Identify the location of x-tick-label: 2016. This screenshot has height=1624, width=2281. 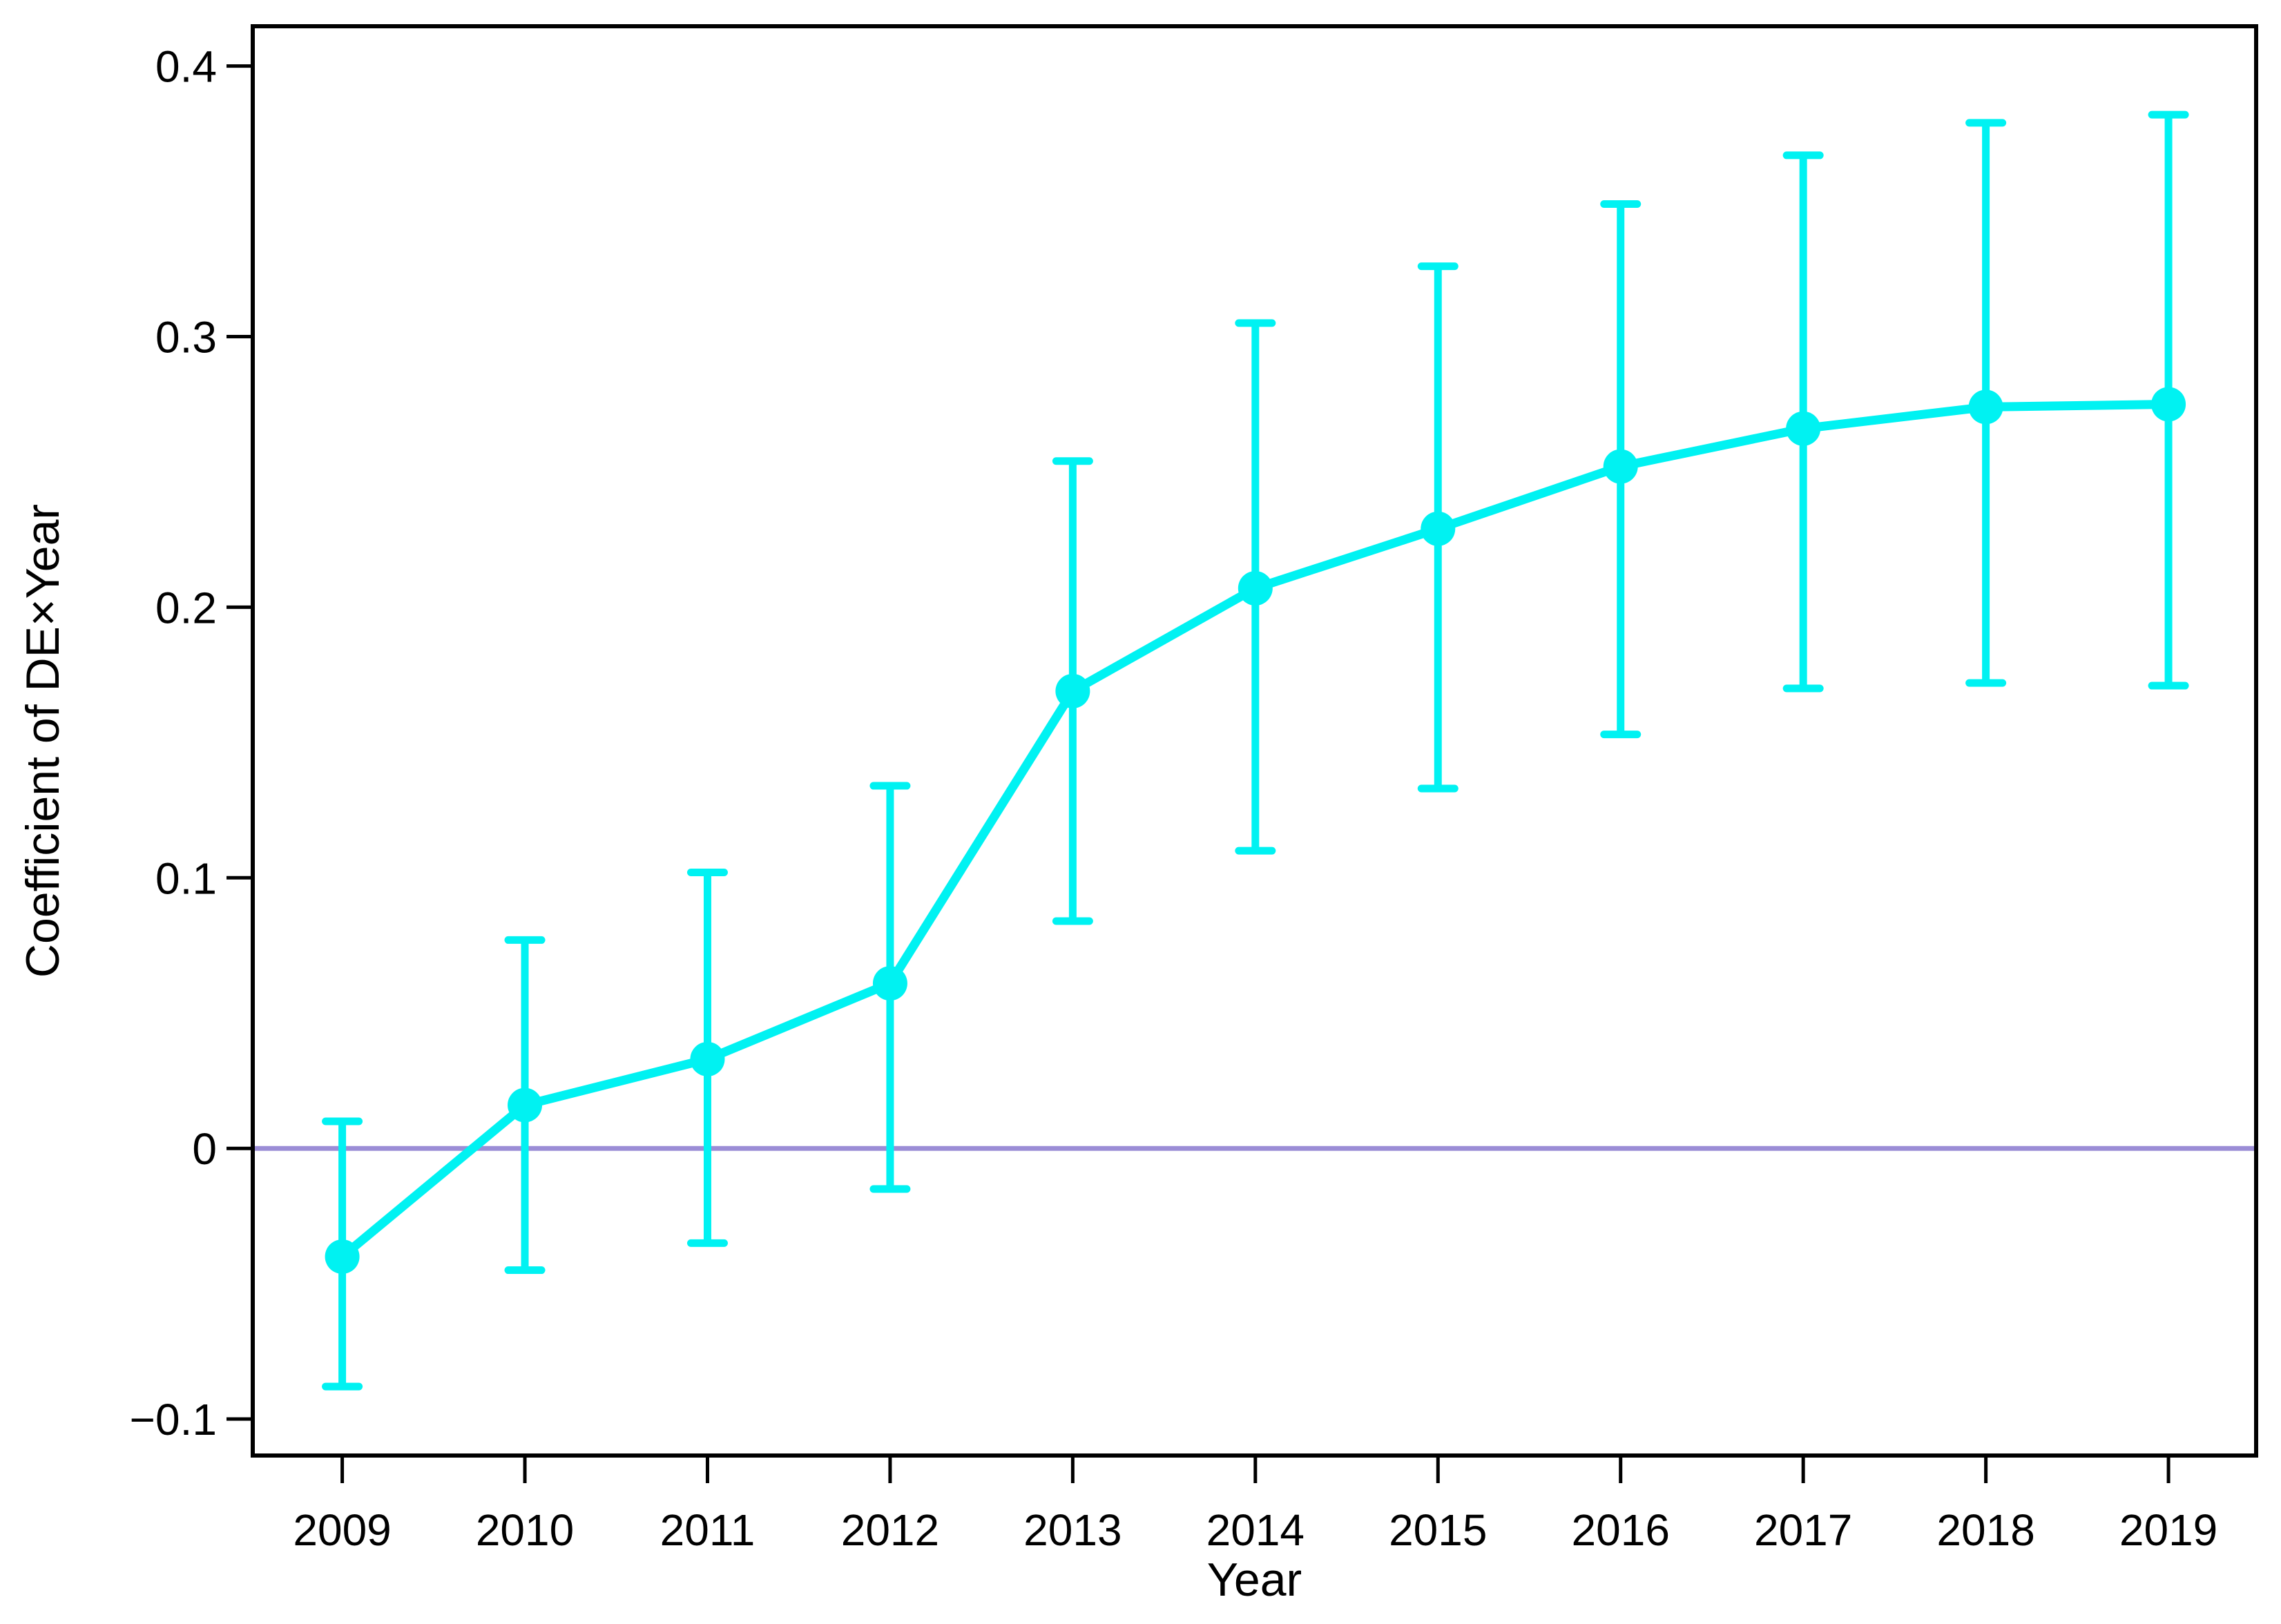
(1621, 1530).